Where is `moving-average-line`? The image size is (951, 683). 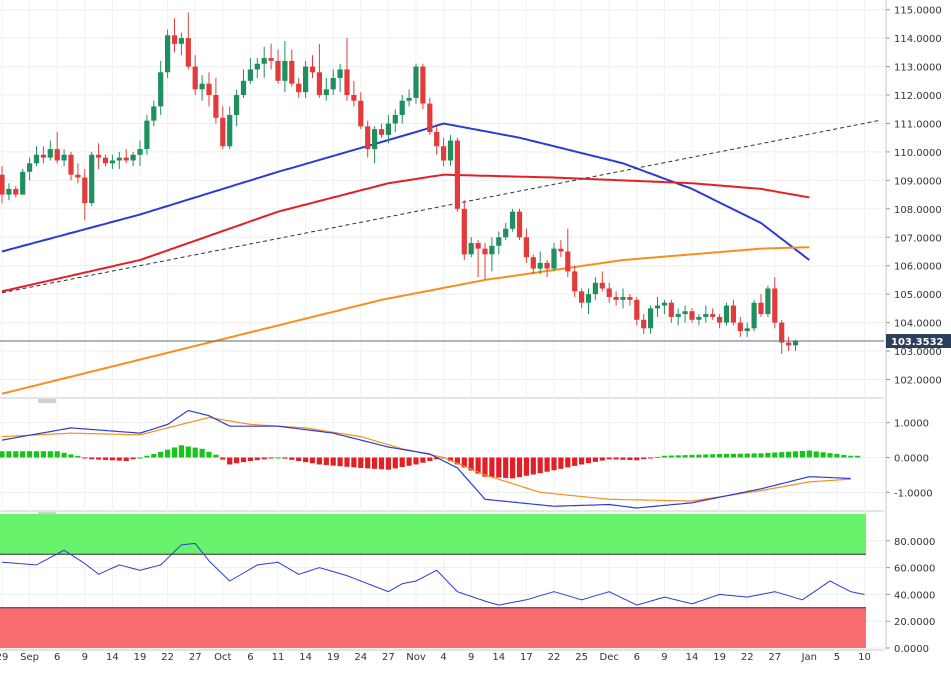 moving-average-line is located at coordinates (405, 233).